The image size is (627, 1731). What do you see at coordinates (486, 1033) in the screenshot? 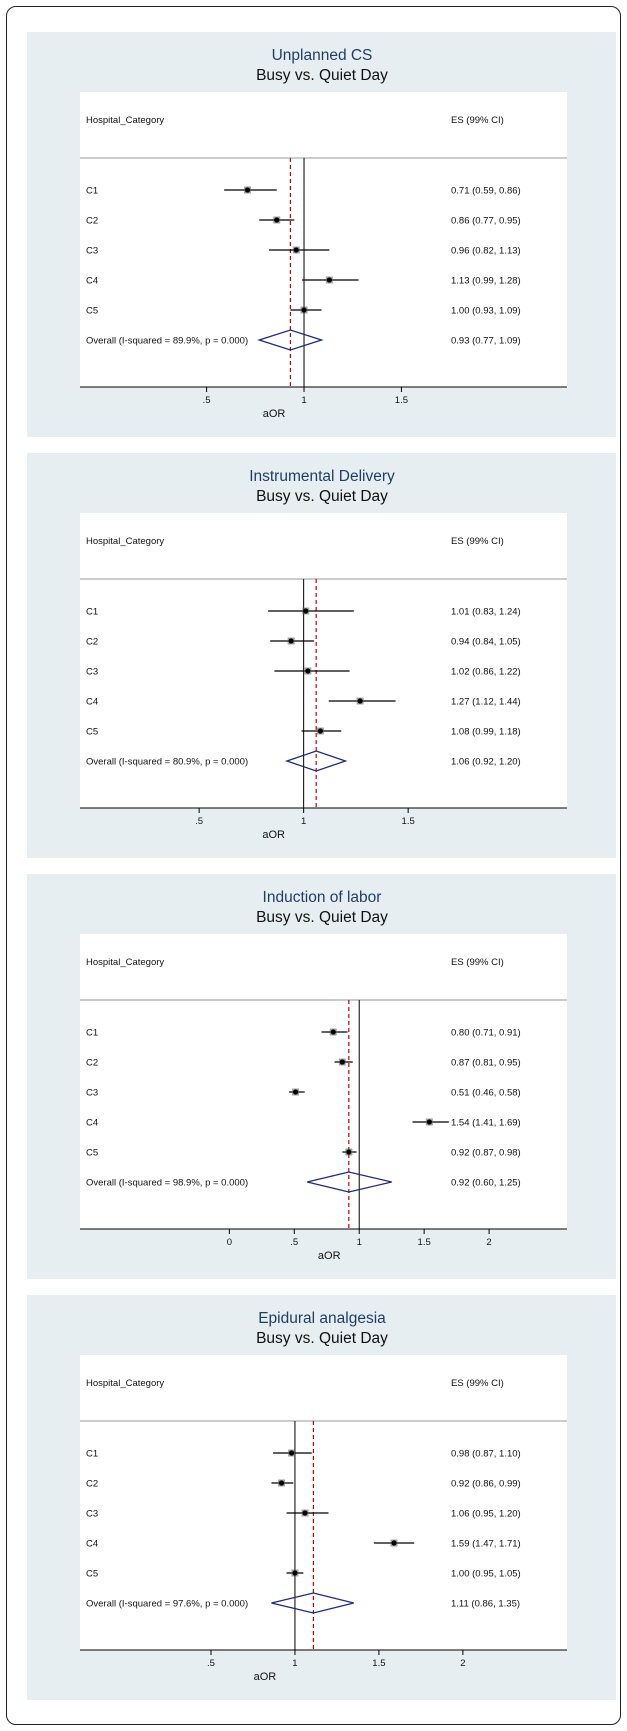
I see `study-es-text: 0.80 (0.71, 0.91)` at bounding box center [486, 1033].